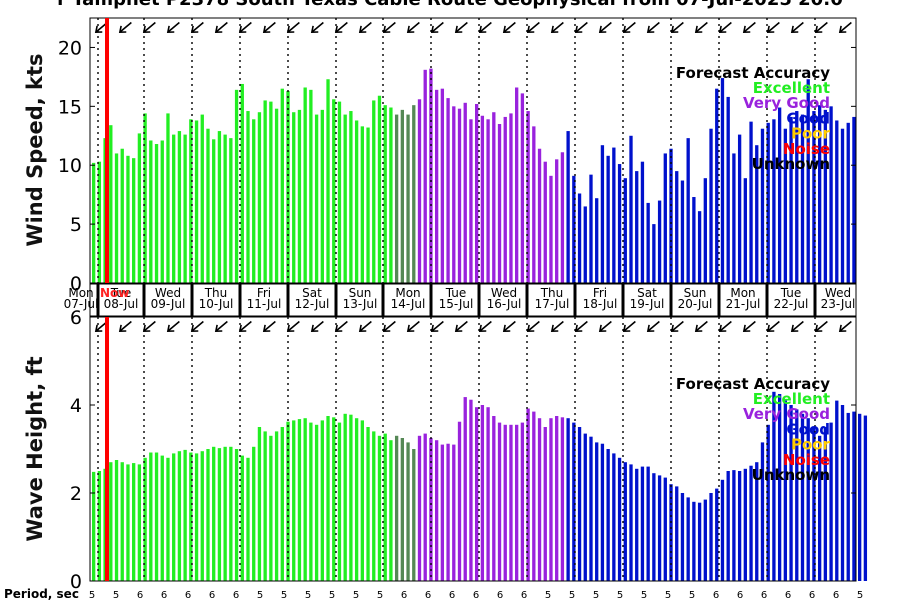 This screenshot has width=900, height=600. What do you see at coordinates (743, 304) in the screenshot?
I see `date-day-label: 21-Jul` at bounding box center [743, 304].